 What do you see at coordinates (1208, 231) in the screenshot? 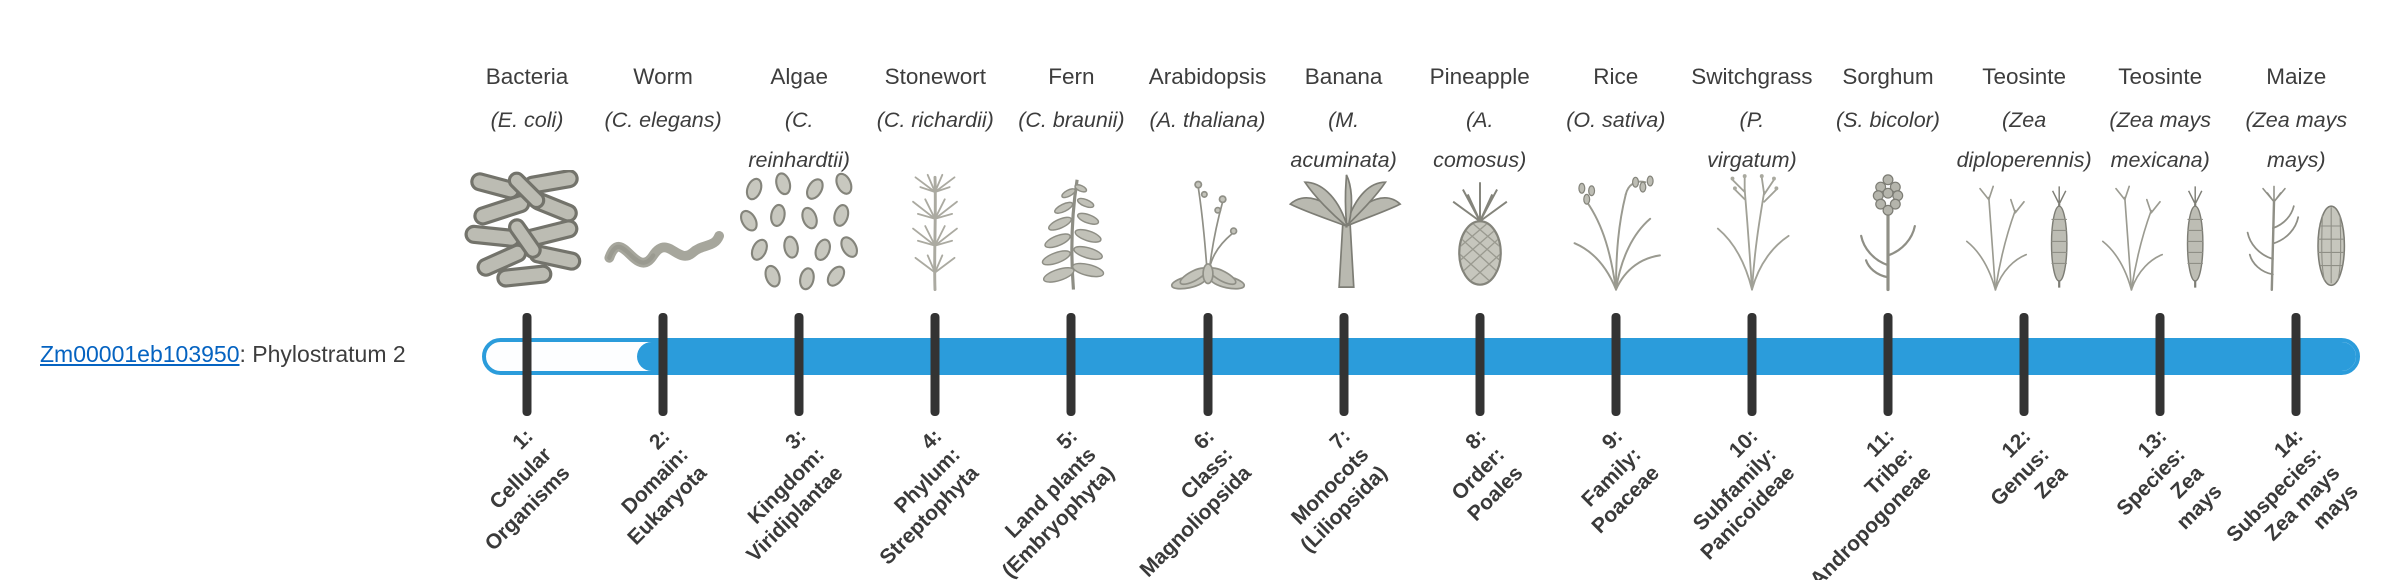
I see `arabidopsis-icon` at bounding box center [1208, 231].